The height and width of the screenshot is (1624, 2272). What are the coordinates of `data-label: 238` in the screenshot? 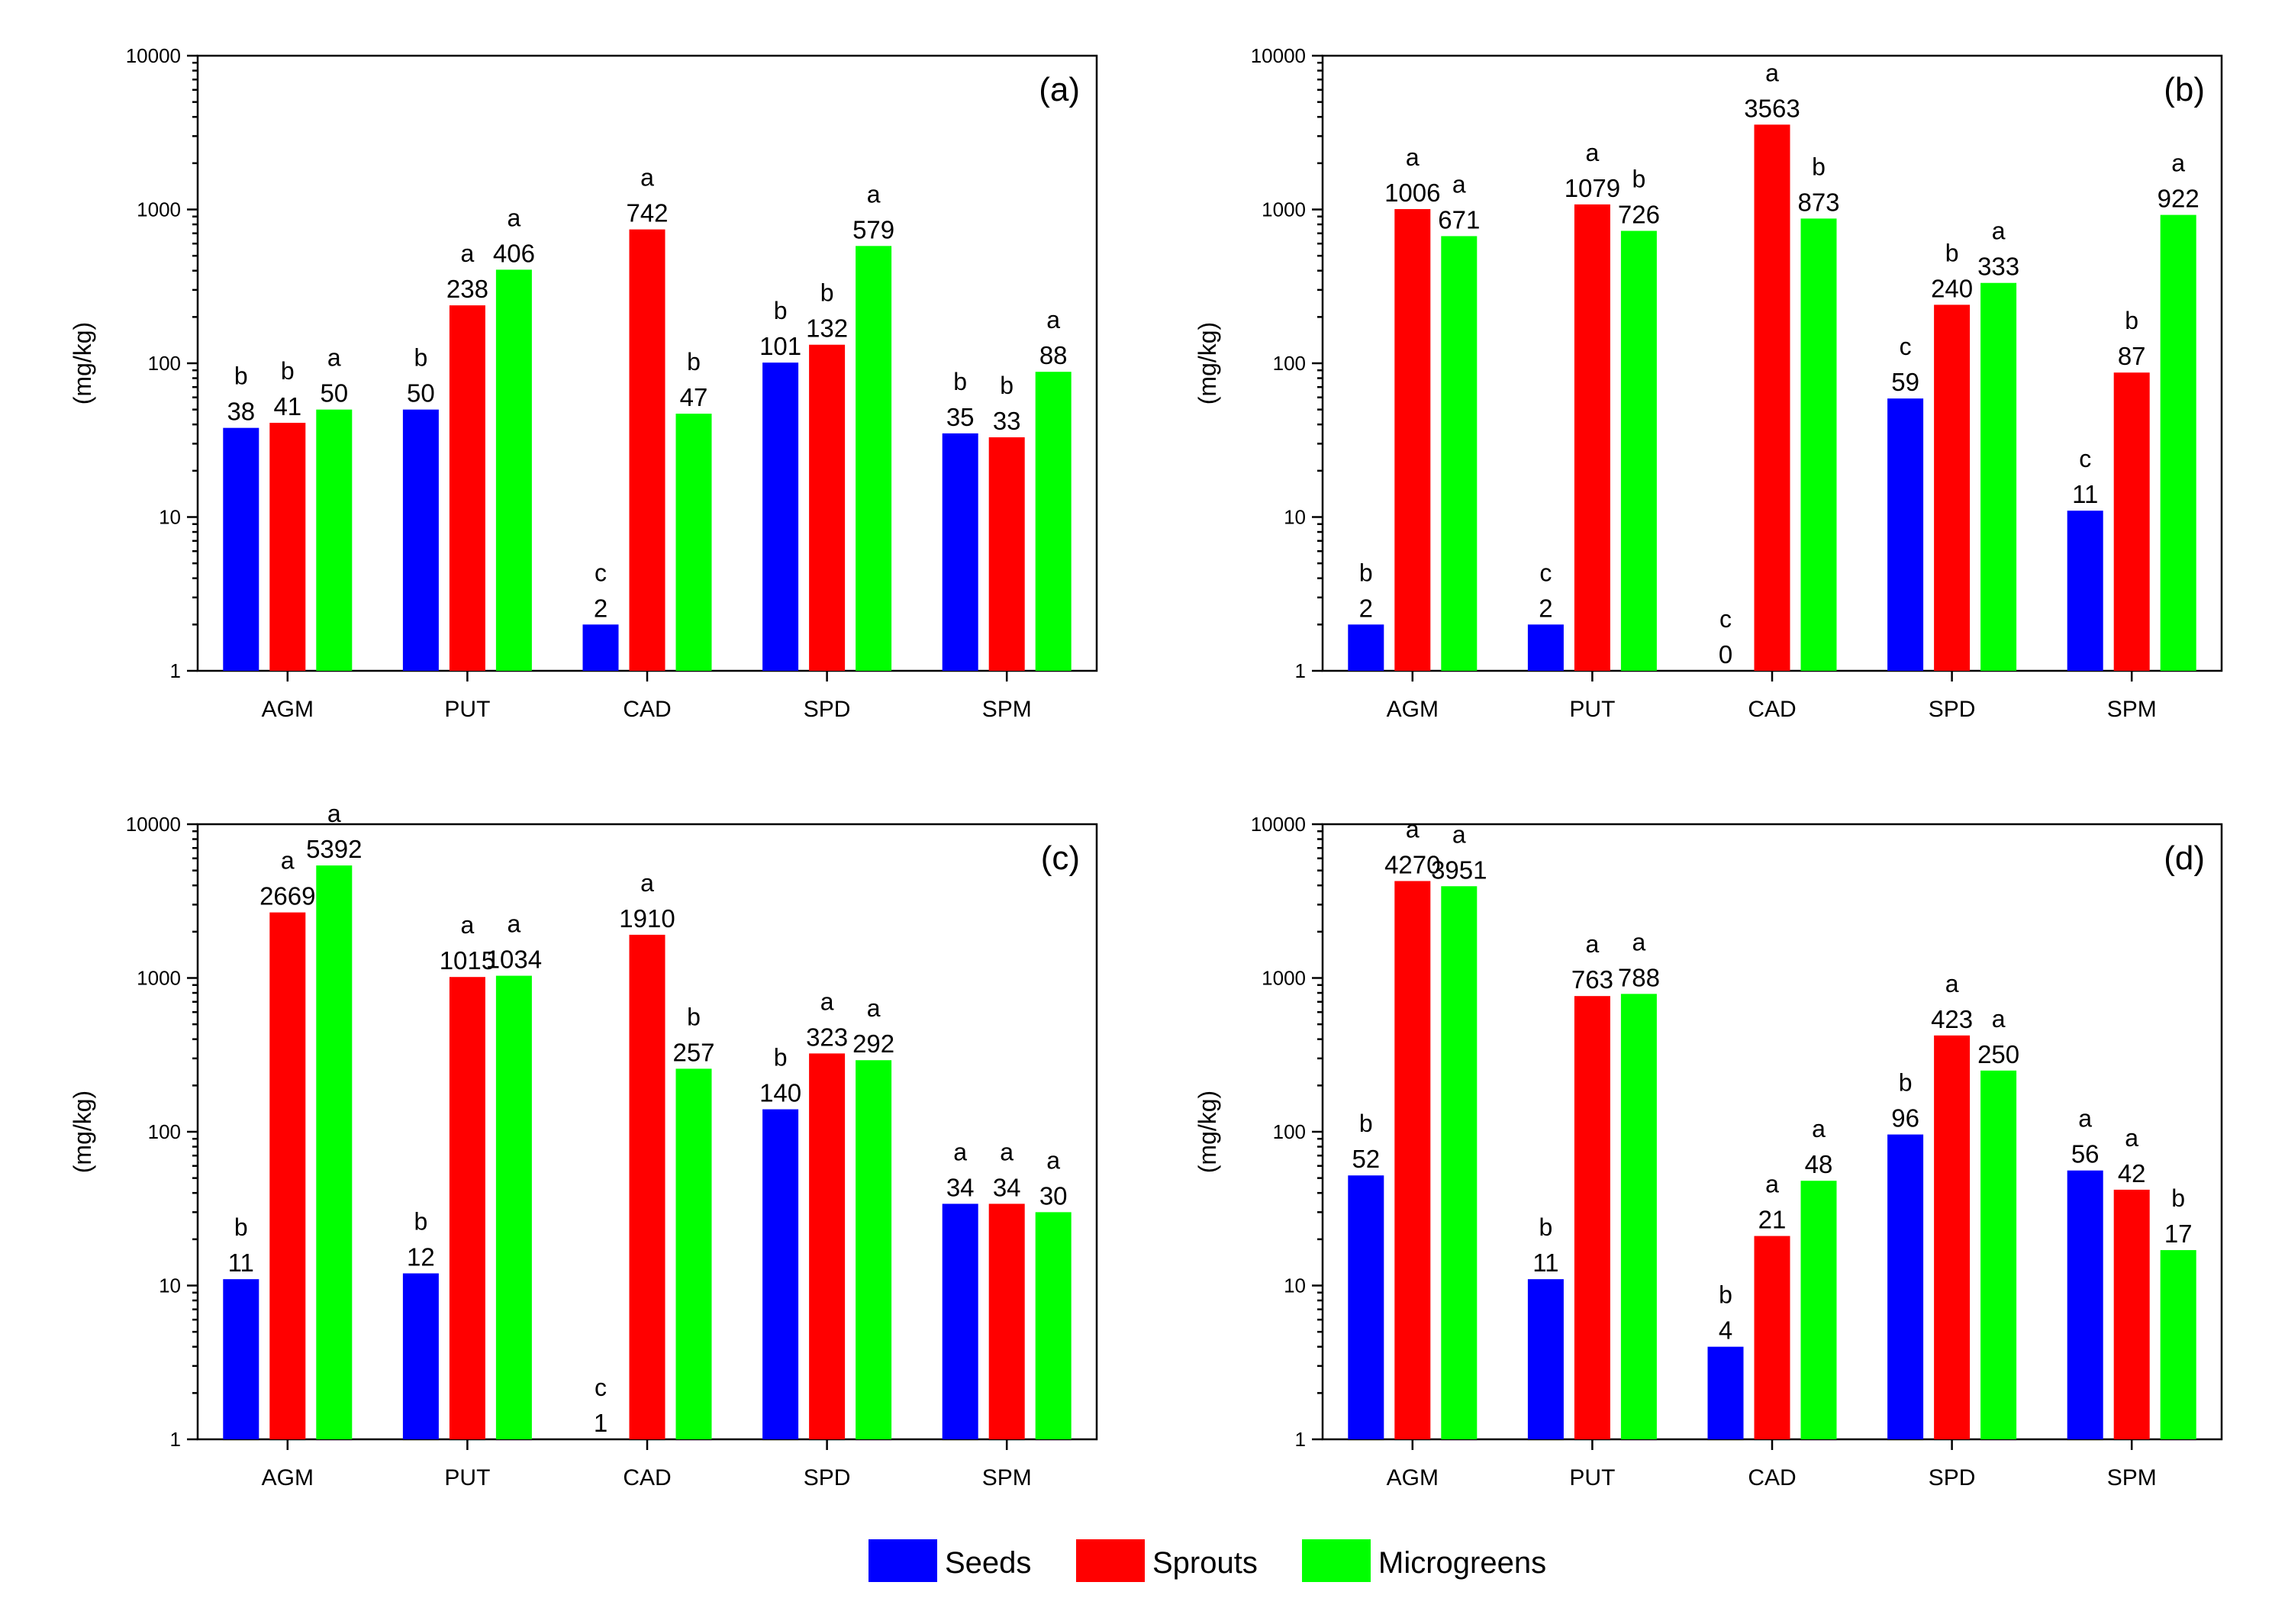 It's located at (467, 289).